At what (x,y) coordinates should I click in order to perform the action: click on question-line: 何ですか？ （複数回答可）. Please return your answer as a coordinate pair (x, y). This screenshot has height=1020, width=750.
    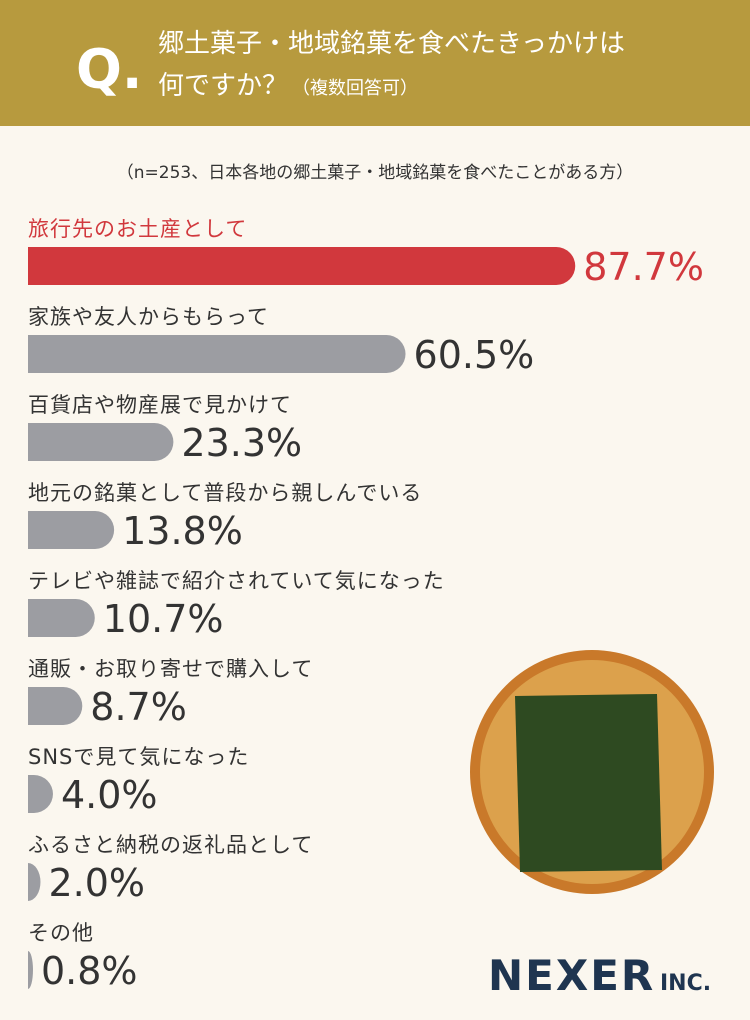
    Looking at the image, I should click on (288, 86).